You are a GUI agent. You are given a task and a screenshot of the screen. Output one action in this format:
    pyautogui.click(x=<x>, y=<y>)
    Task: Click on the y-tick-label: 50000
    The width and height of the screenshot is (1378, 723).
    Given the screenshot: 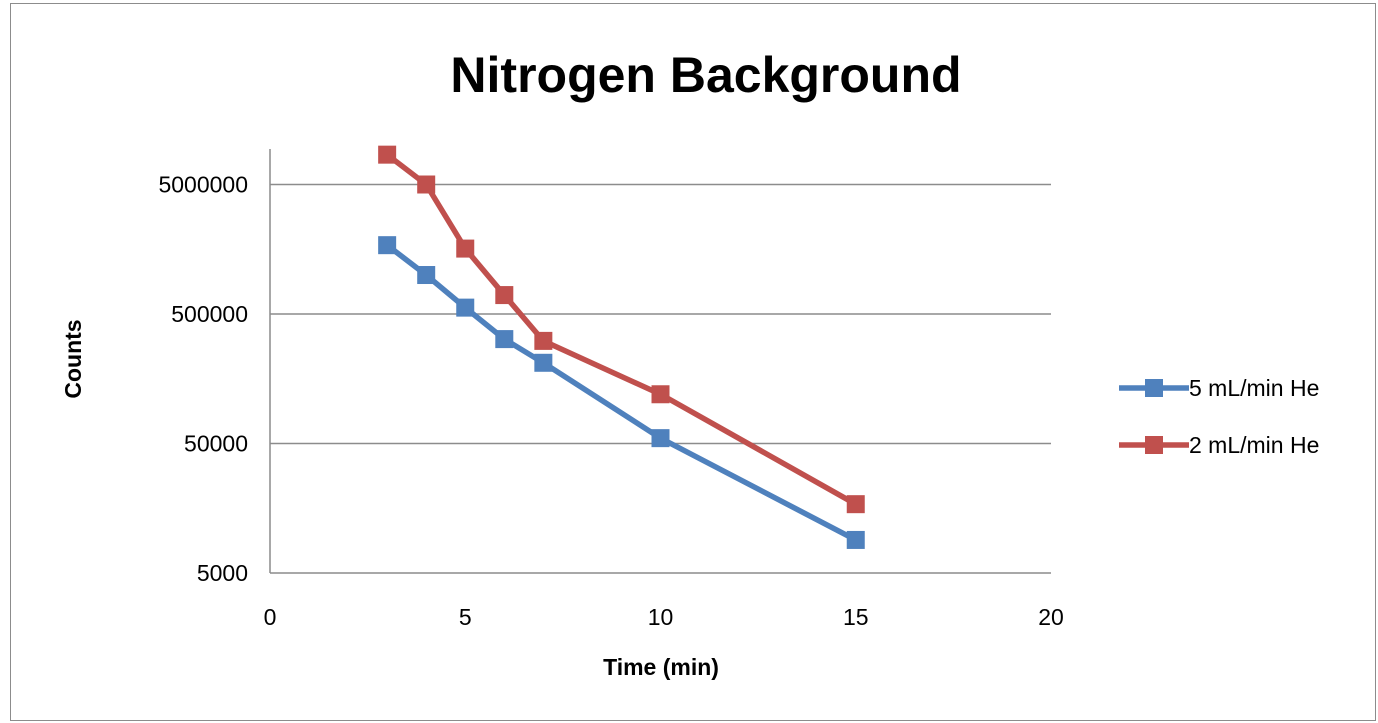 What is the action you would take?
    pyautogui.click(x=216, y=444)
    